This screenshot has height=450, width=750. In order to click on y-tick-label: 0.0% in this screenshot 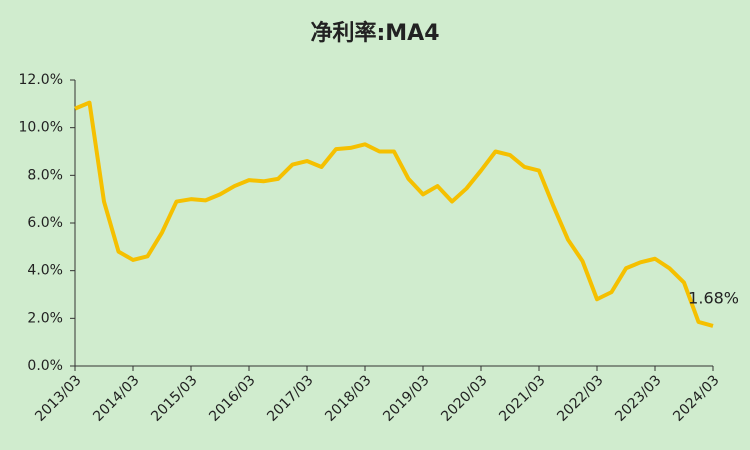, I will do `click(45, 366)`.